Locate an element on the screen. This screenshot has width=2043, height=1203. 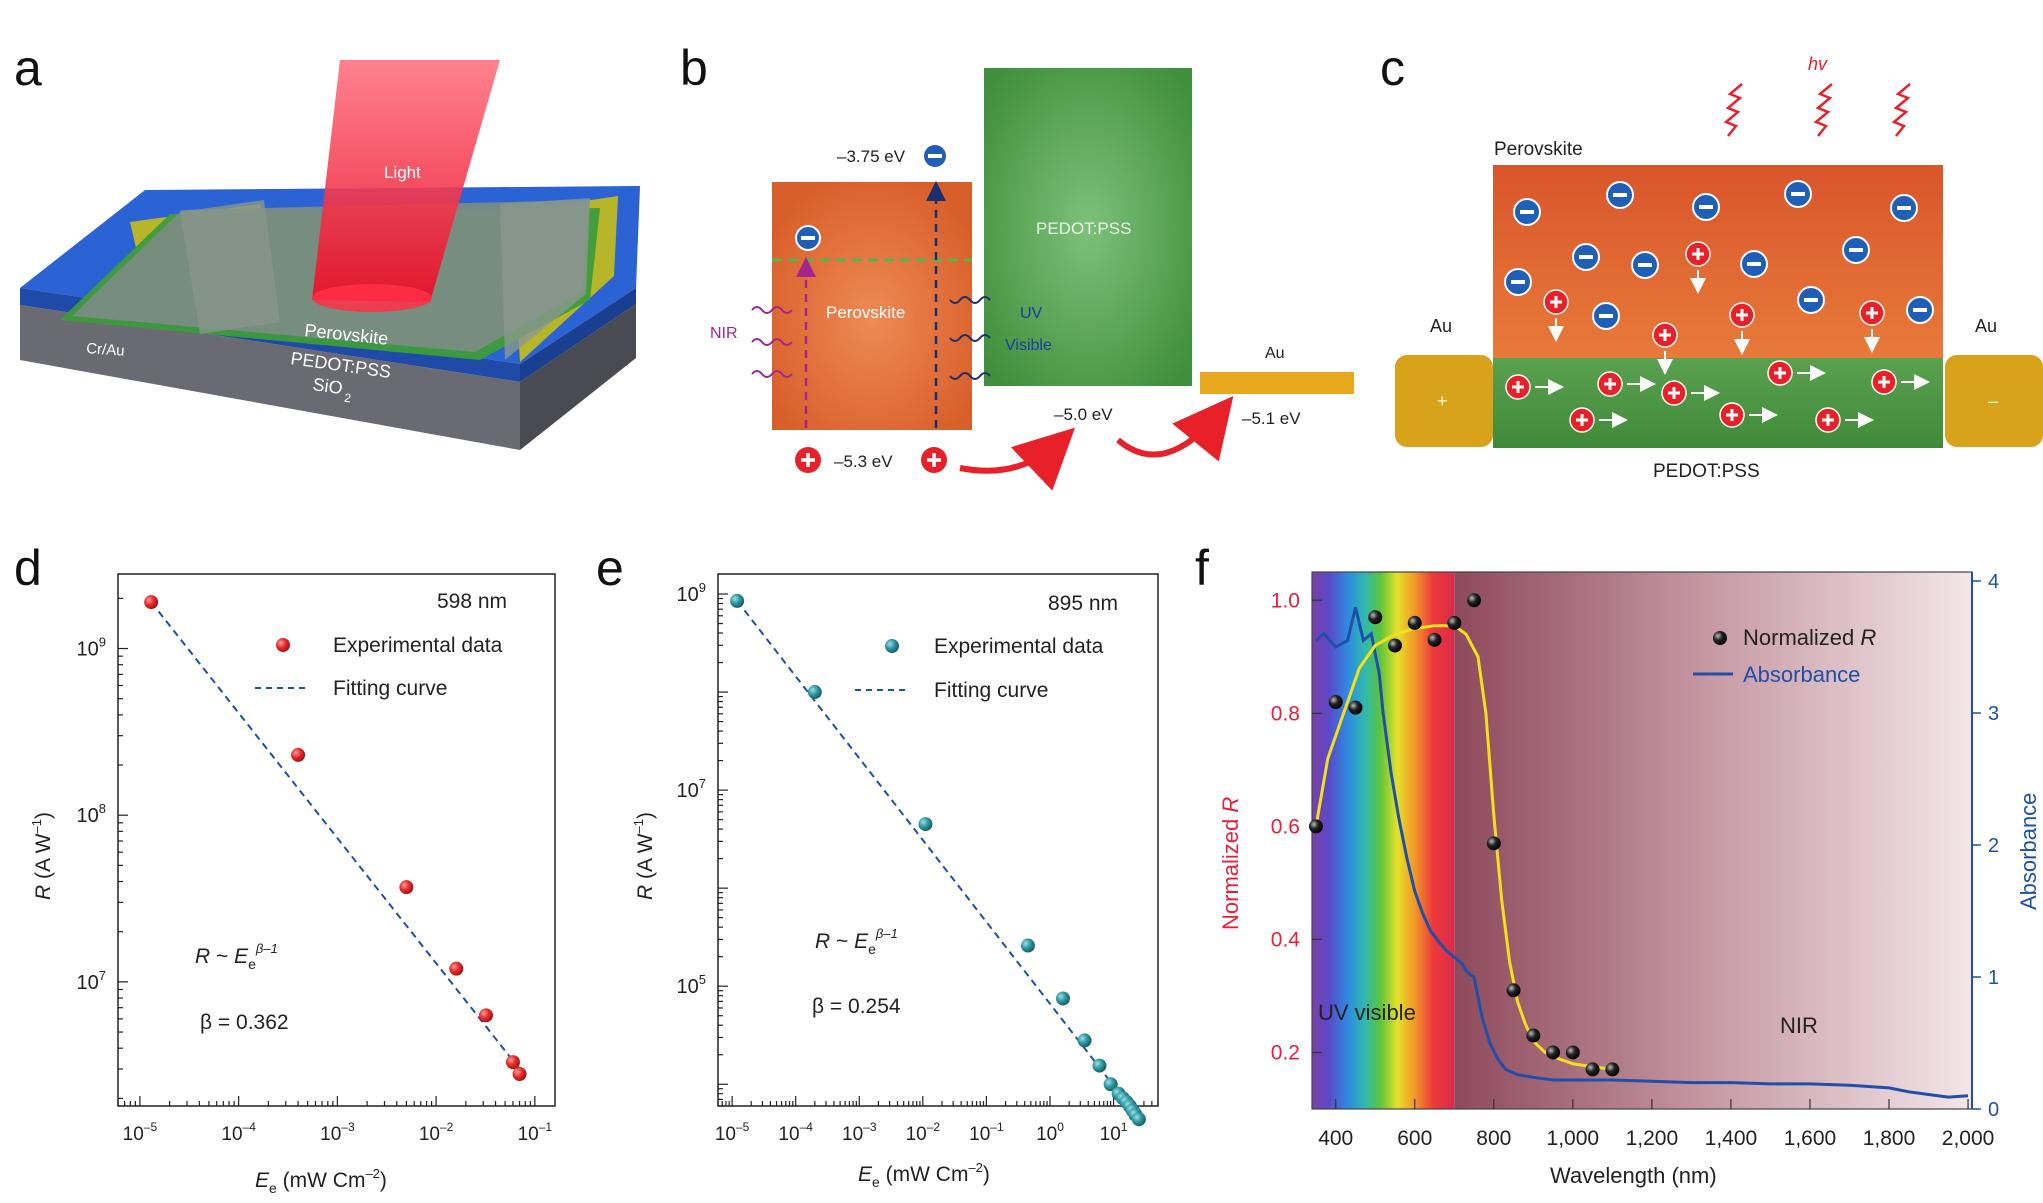
d-xlabel-exp: –2 is located at coordinates (372, 1173).